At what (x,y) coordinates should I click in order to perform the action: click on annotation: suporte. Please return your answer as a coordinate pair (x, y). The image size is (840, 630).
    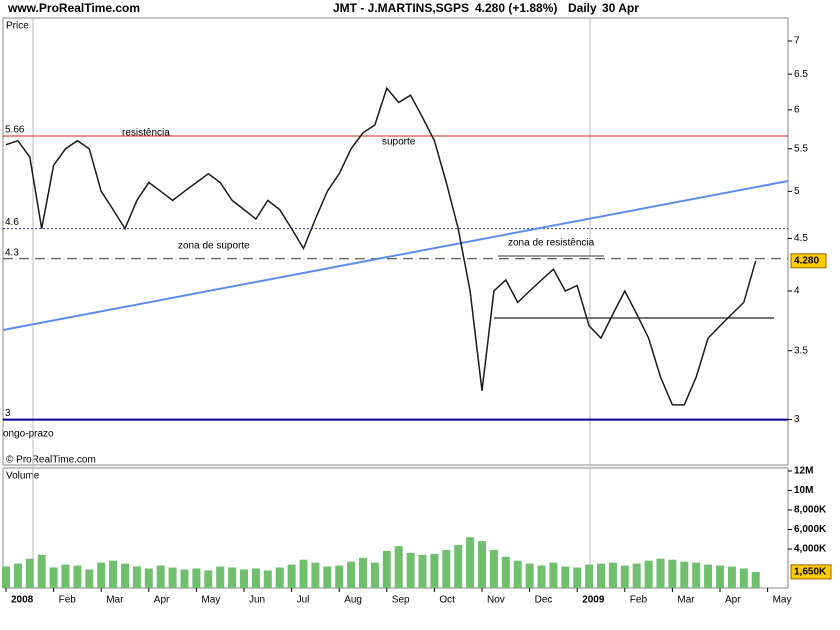
    Looking at the image, I should click on (399, 142).